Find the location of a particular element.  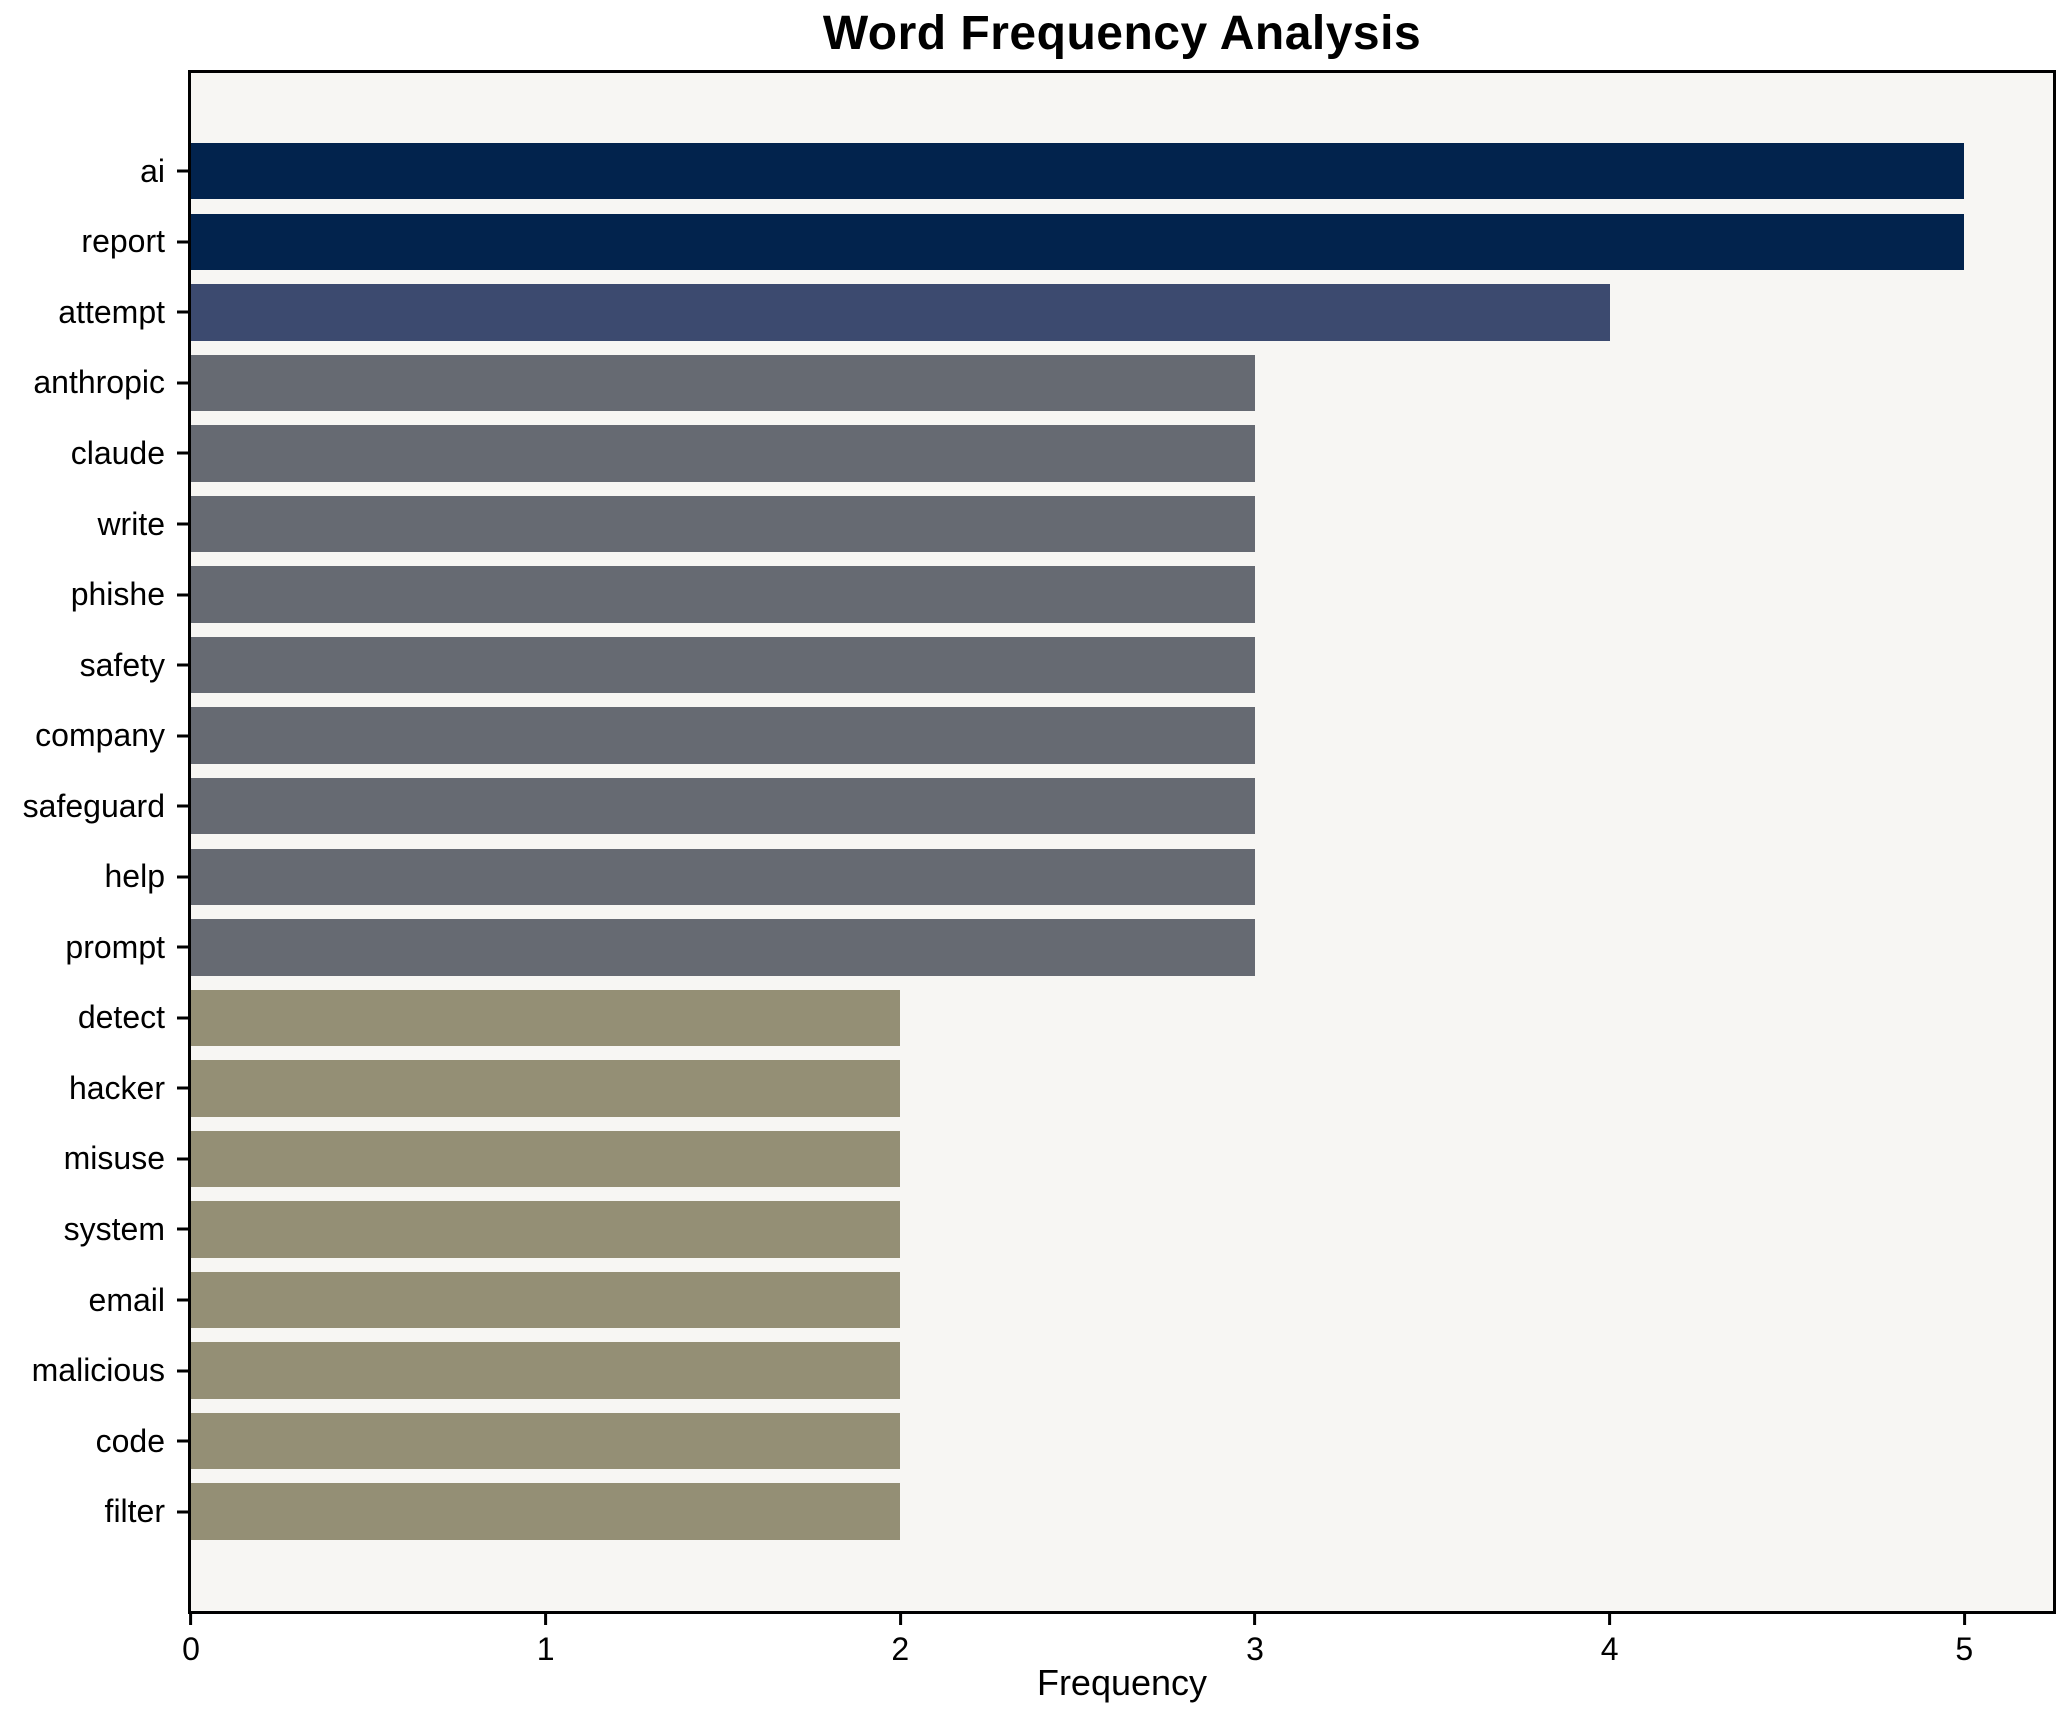

bar-hacker is located at coordinates (546, 1088).